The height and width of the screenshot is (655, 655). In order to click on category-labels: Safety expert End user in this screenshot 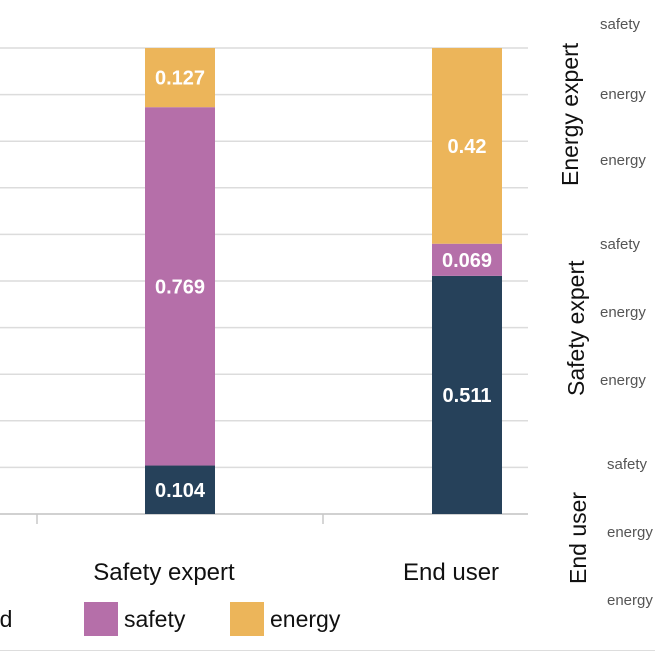, I will do `click(296, 572)`.